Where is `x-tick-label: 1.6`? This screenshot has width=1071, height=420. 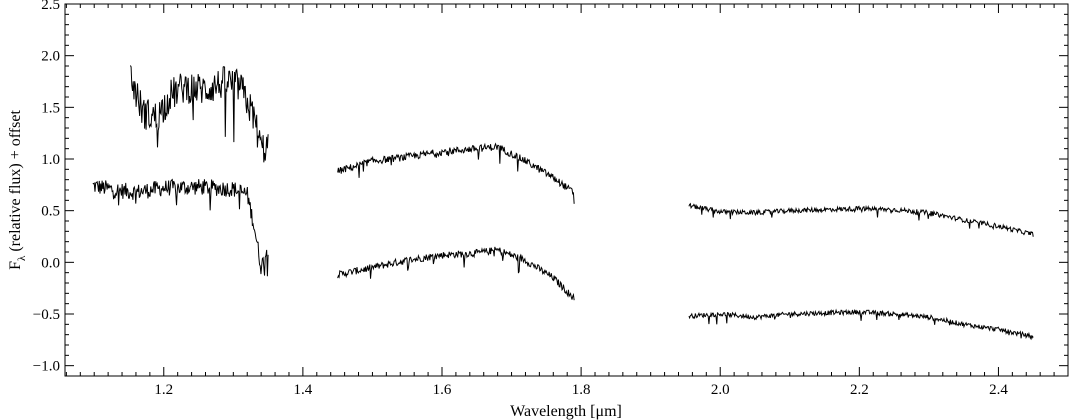 x-tick-label: 1.6 is located at coordinates (442, 390).